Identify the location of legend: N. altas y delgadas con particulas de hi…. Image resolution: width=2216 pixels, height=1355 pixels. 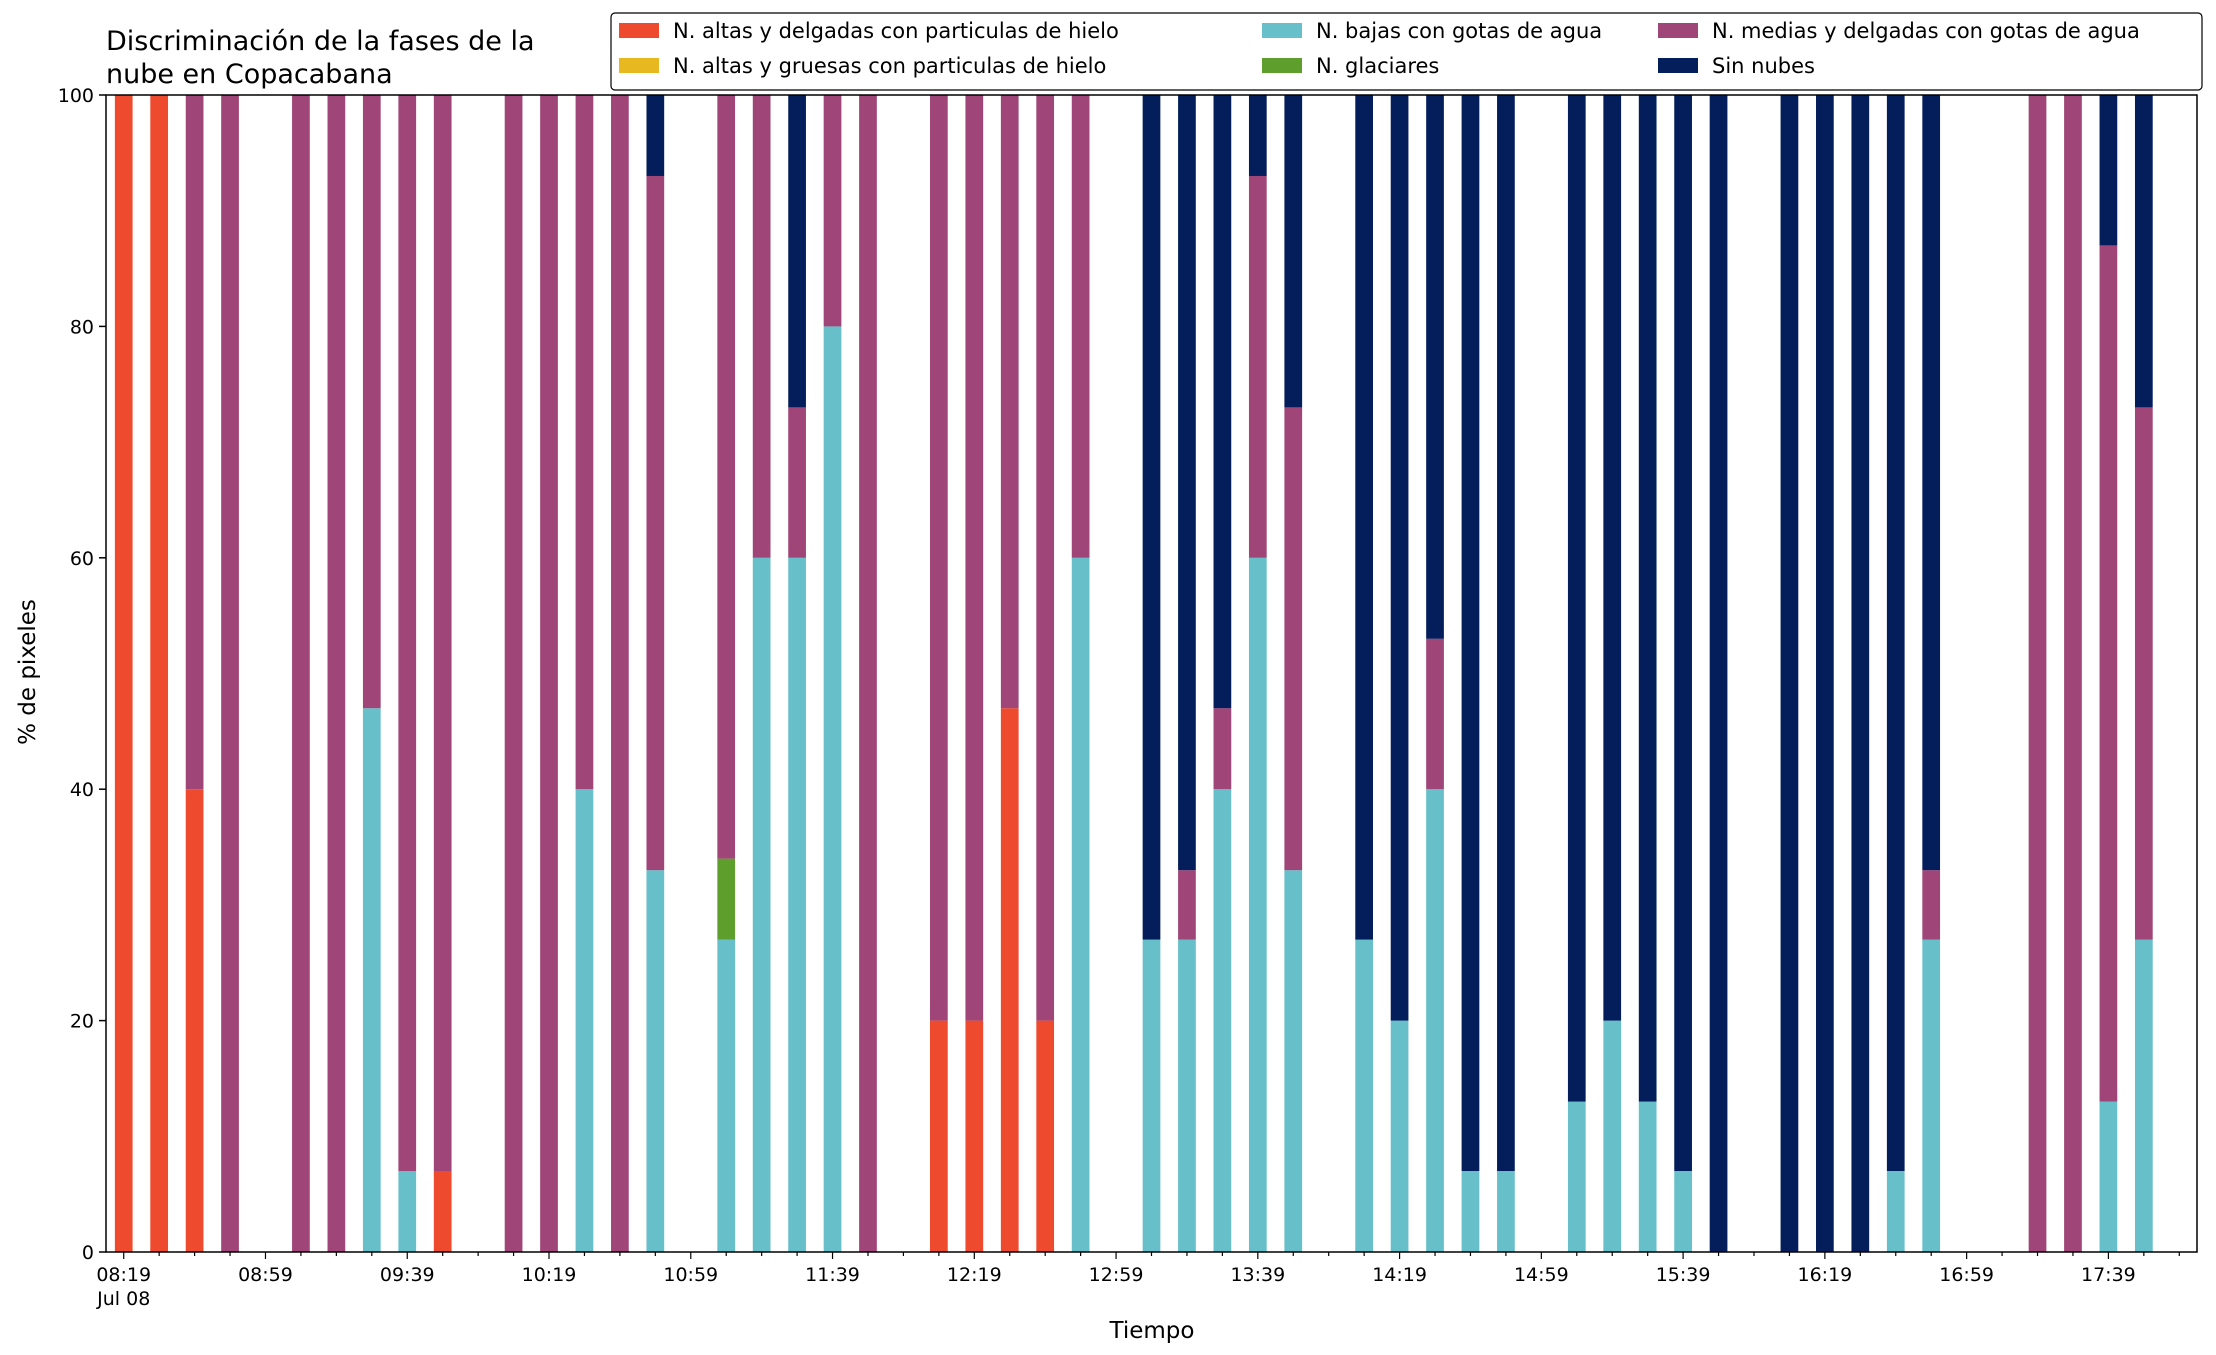
(1406, 51).